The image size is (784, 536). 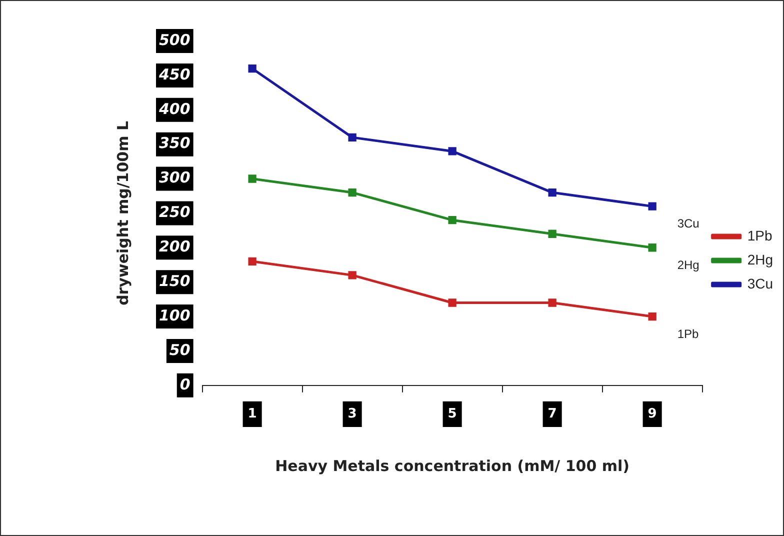 I want to click on y-tick-label: 200, so click(x=174, y=247).